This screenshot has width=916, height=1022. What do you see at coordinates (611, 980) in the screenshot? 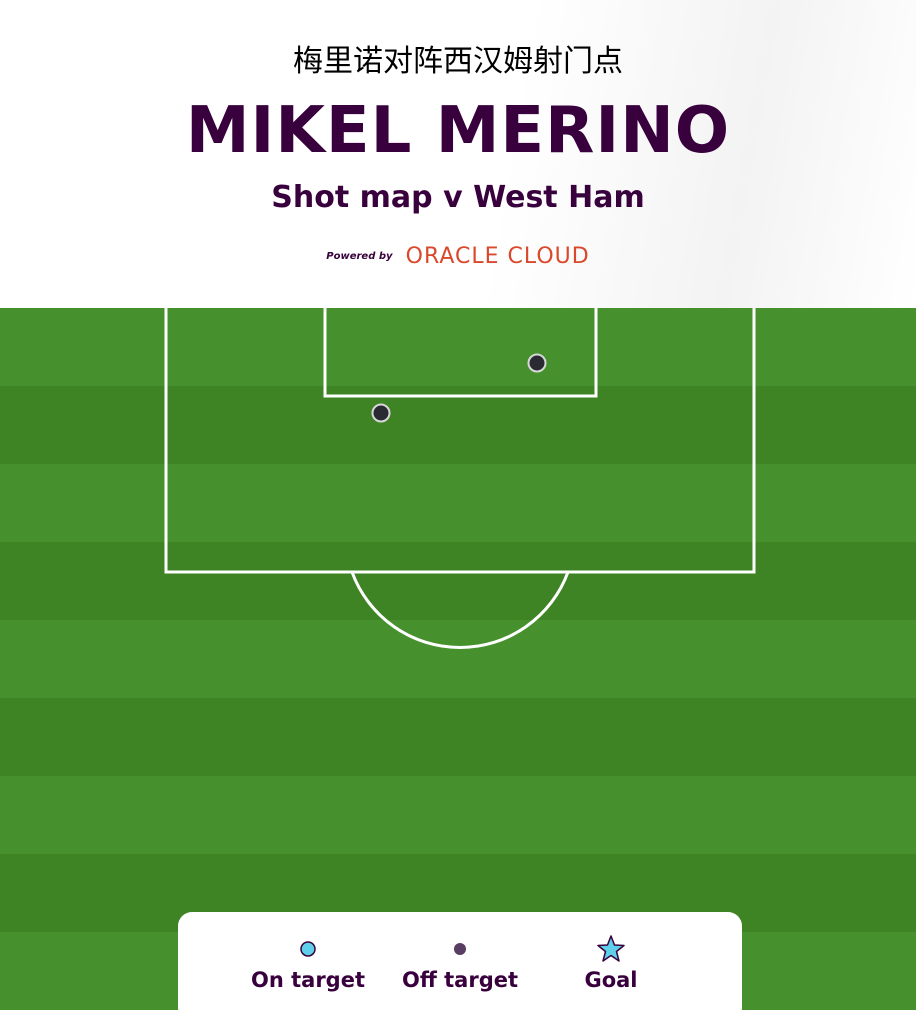
I see `legend-label-goal: Goal` at bounding box center [611, 980].